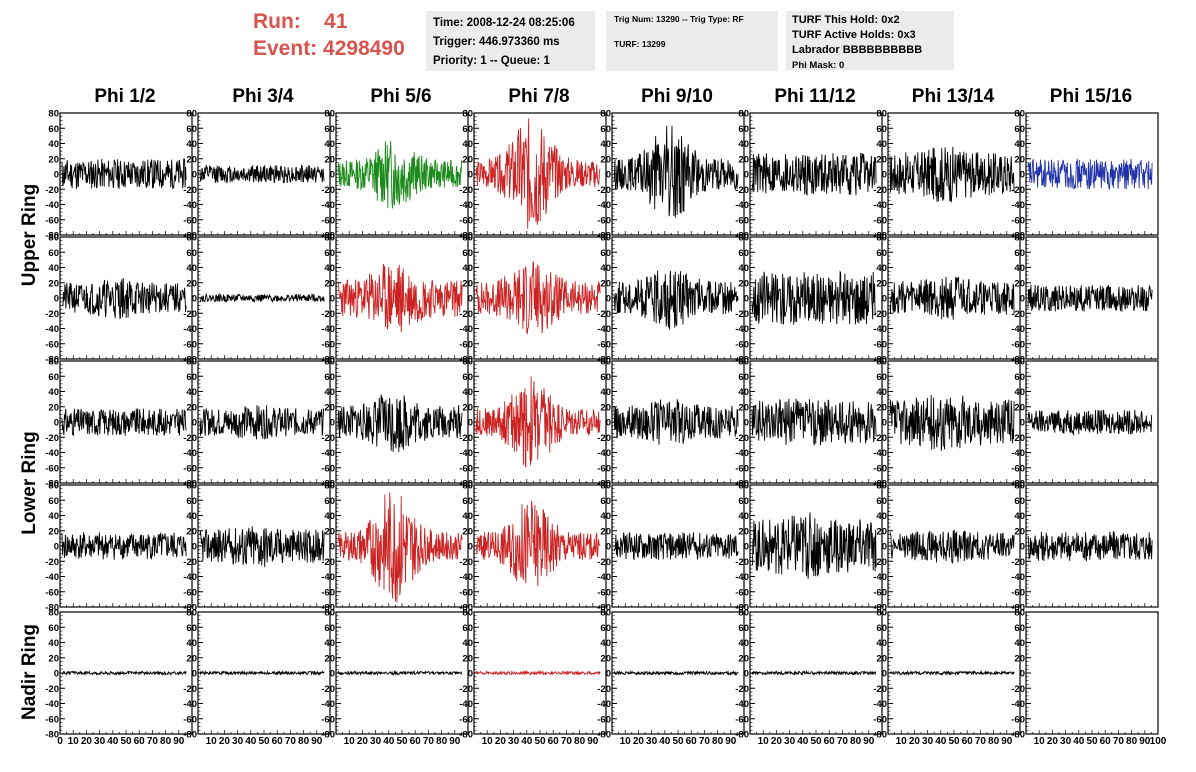 The height and width of the screenshot is (772, 1196). I want to click on phi-label: Phi 7/8, so click(539, 96).